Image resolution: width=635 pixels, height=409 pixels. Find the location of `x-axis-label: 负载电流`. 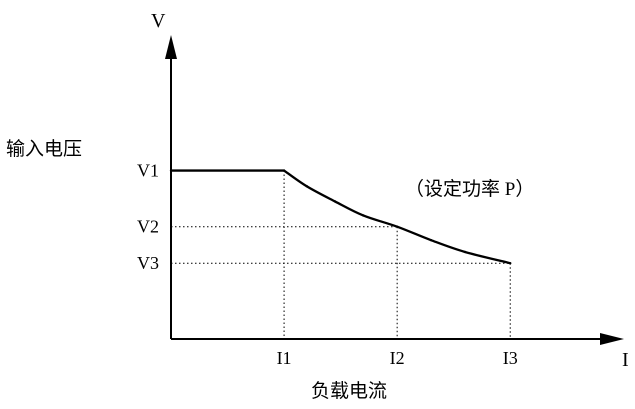

x-axis-label: 负载电流 is located at coordinates (349, 391).